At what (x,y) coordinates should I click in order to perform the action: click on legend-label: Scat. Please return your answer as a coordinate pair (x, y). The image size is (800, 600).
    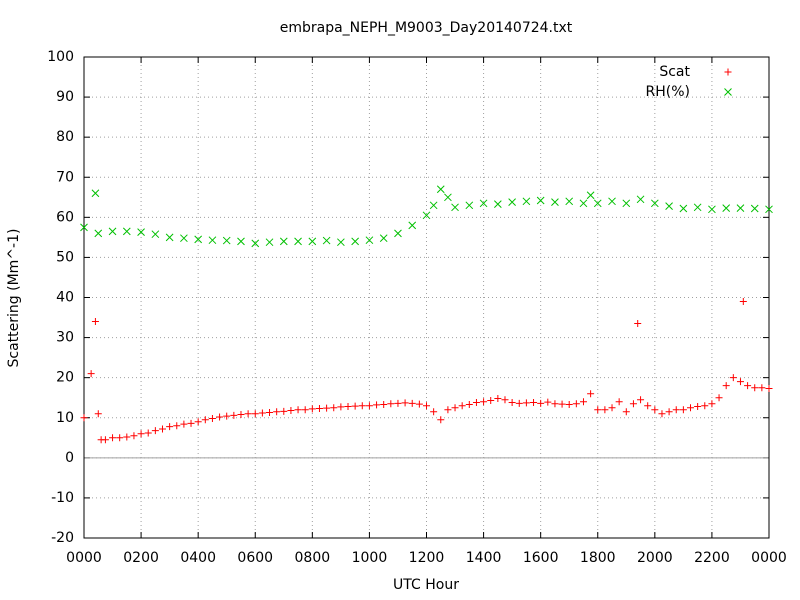
    Looking at the image, I should click on (674, 72).